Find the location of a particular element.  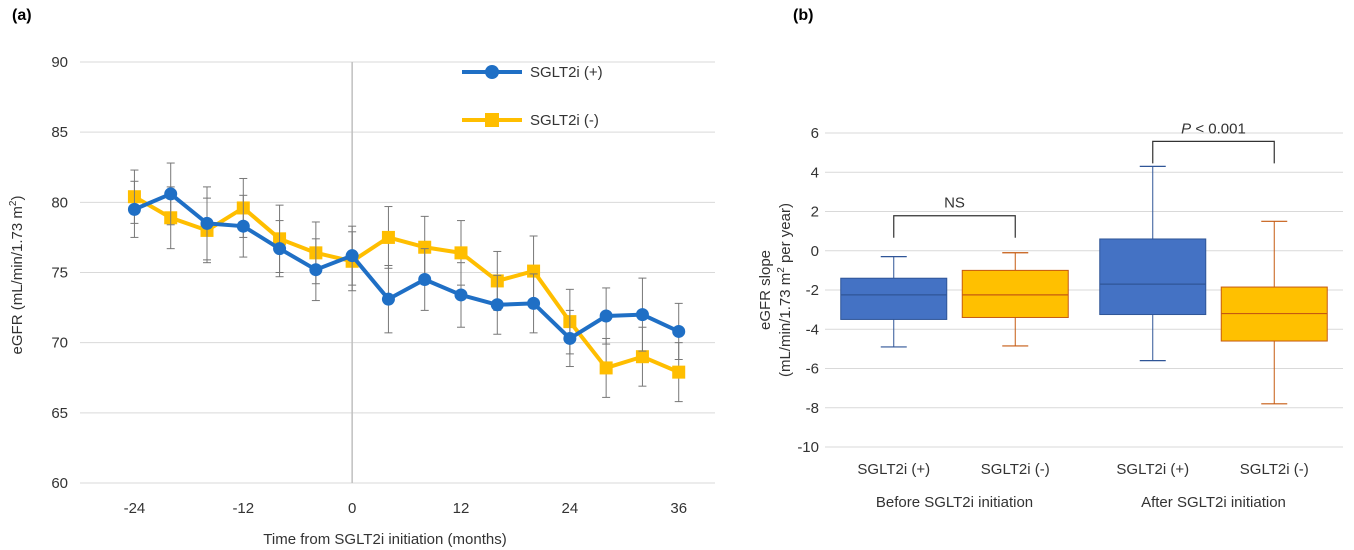

panel-b-y-axis-title-line2: (mL/min/1.73 m2 per year) is located at coordinates (785, 290).